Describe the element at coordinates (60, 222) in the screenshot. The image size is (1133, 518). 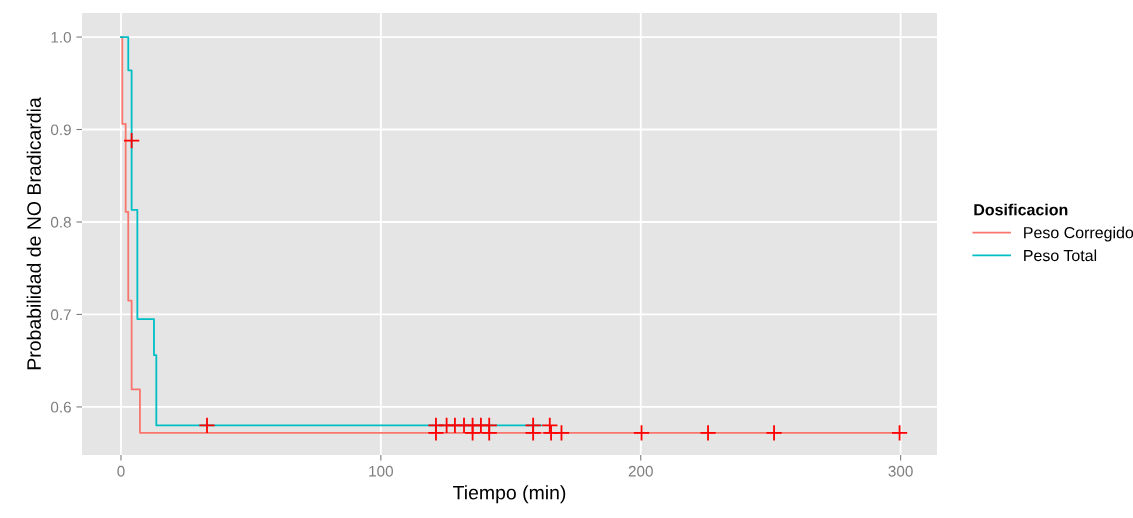
I see `y-tick-label: 0.8` at that location.